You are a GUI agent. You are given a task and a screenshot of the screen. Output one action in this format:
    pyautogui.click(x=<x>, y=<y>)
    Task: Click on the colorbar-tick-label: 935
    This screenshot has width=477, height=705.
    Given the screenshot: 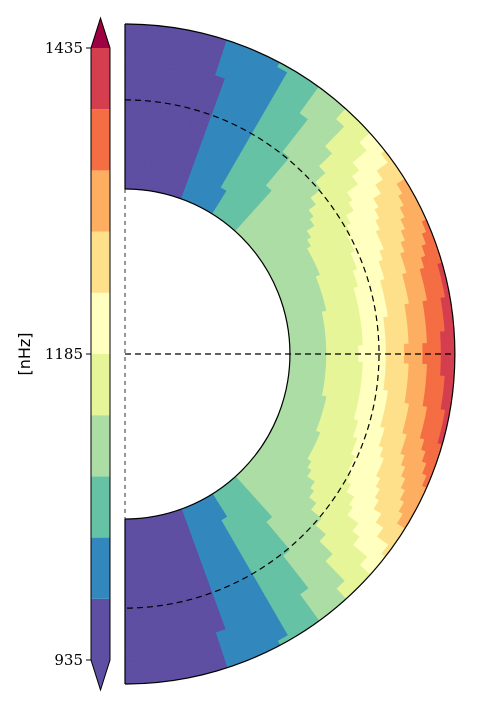 What is the action you would take?
    pyautogui.click(x=68, y=660)
    